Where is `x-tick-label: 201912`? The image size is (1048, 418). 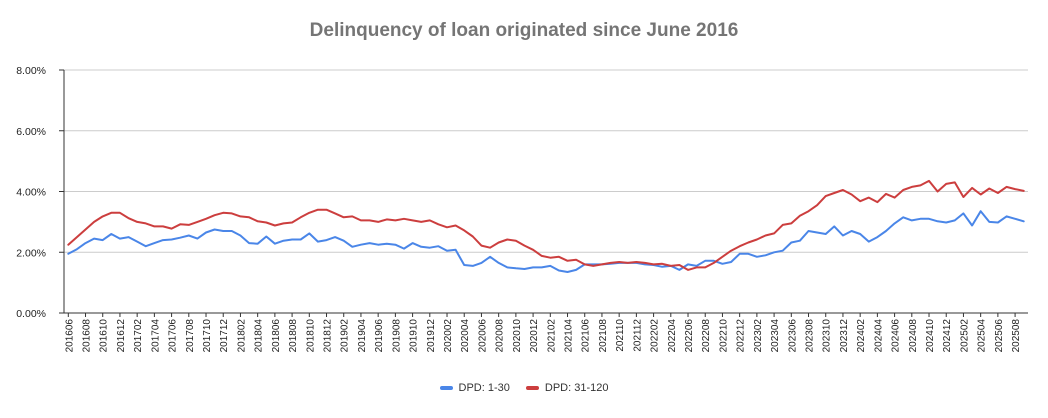
x-tick-label: 201912 is located at coordinates (431, 336).